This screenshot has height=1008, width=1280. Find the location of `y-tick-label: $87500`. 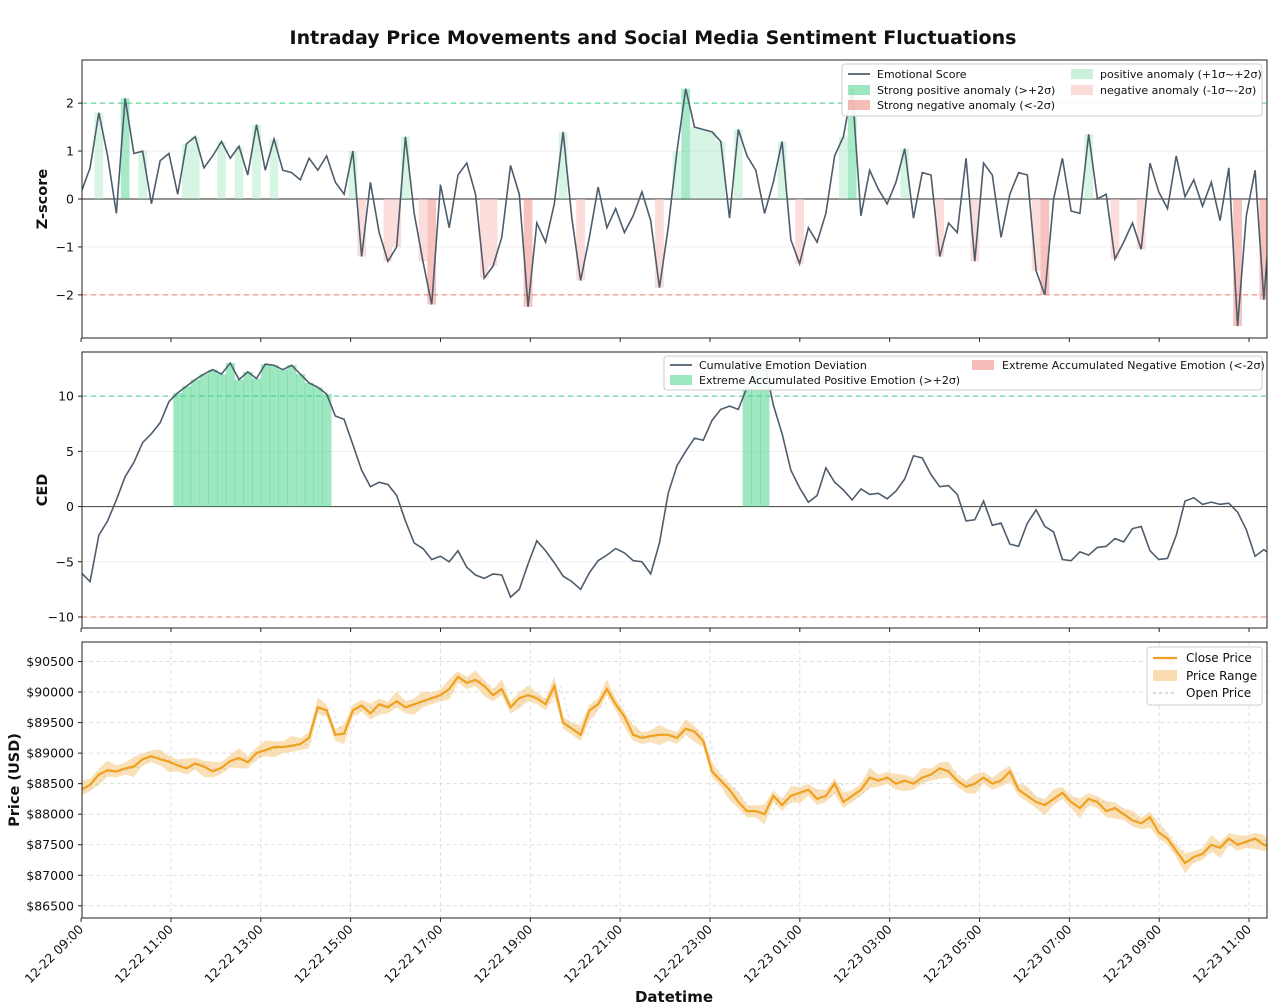

y-tick-label: $87500 is located at coordinates (50, 844).